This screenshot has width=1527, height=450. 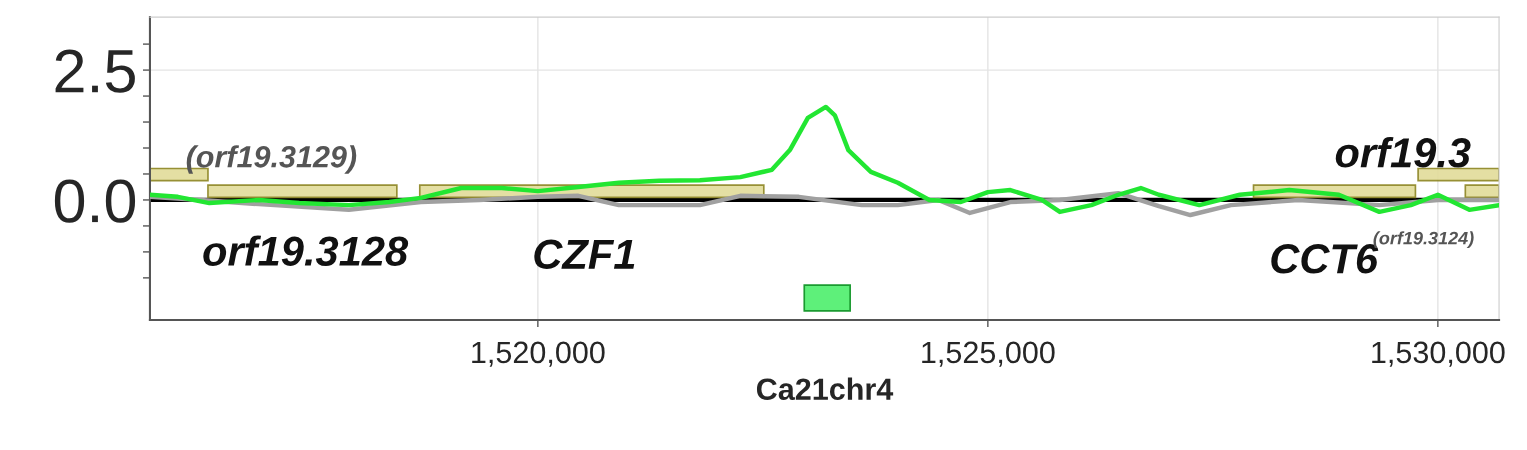 What do you see at coordinates (1438, 354) in the screenshot?
I see `x-tick-label: 1,530,000` at bounding box center [1438, 354].